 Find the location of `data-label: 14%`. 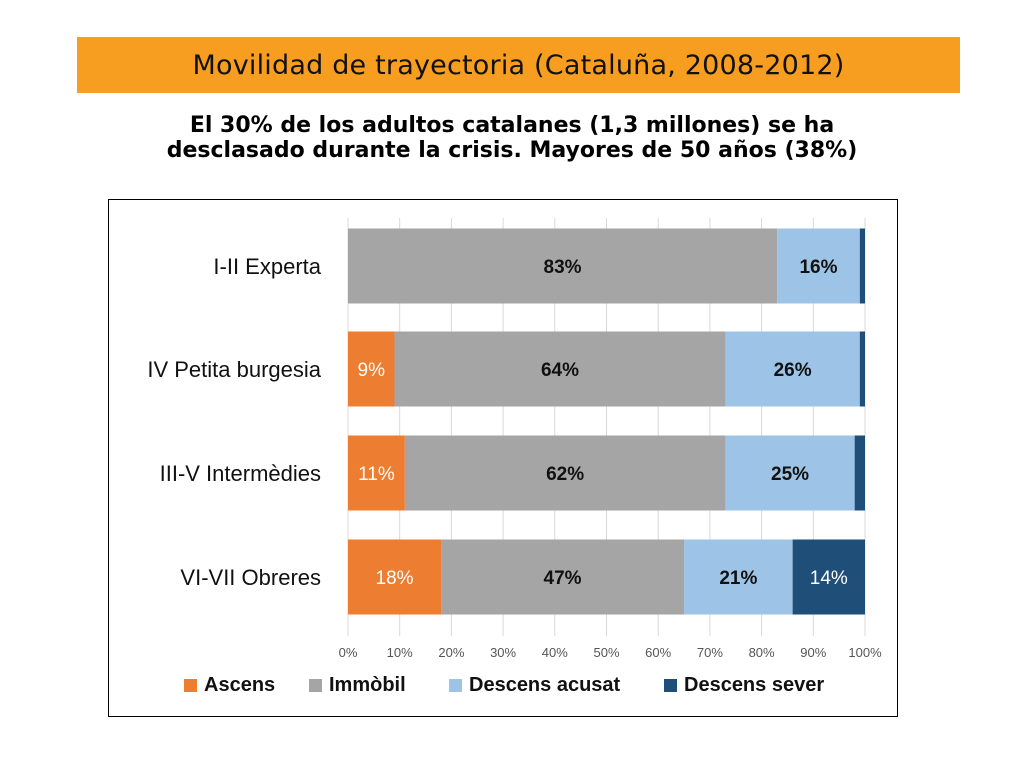

data-label: 14% is located at coordinates (829, 578).